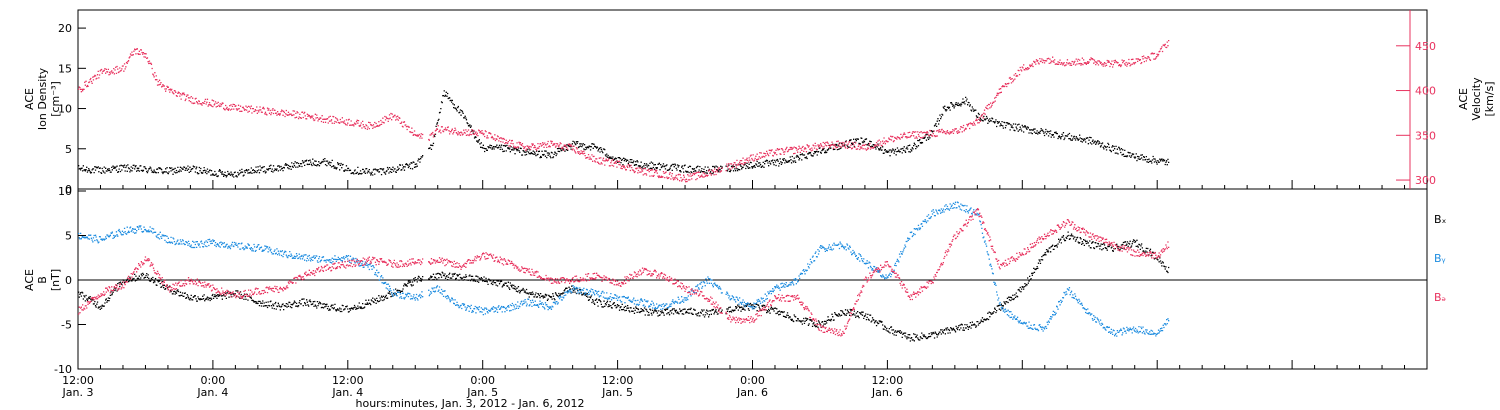 The height and width of the screenshot is (410, 1500). Describe the element at coordinates (65, 68) in the screenshot. I see `density-ytick-label: 15` at that location.